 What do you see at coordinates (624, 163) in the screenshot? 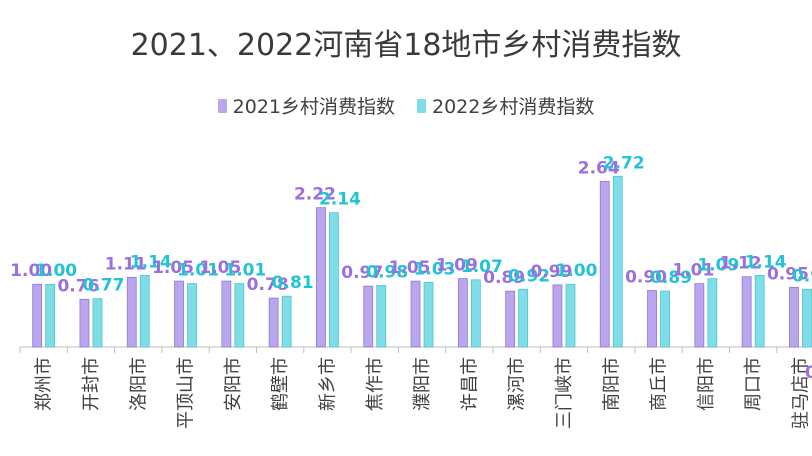
I see `data-label-2022: 2.72` at bounding box center [624, 163].